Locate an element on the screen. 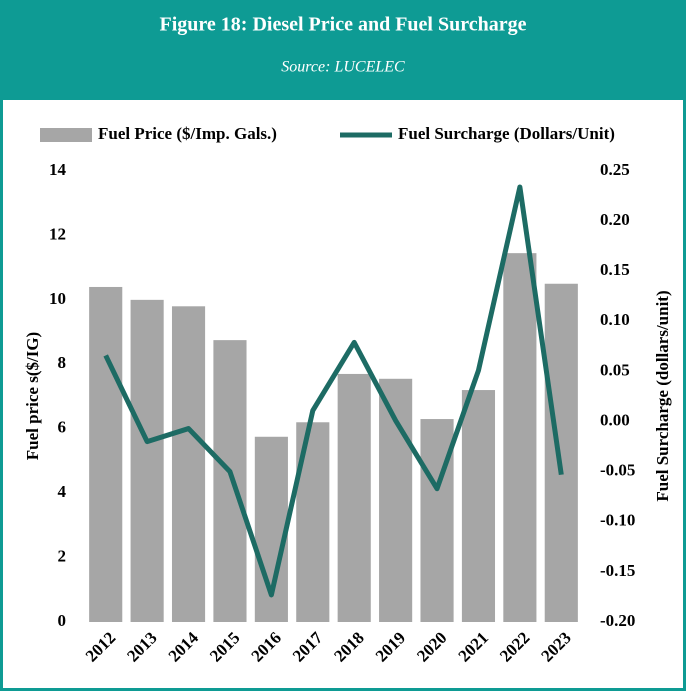 The width and height of the screenshot is (686, 691). y2-axis-title: Fuel Surcharge (dollars/unit) is located at coordinates (662, 395).